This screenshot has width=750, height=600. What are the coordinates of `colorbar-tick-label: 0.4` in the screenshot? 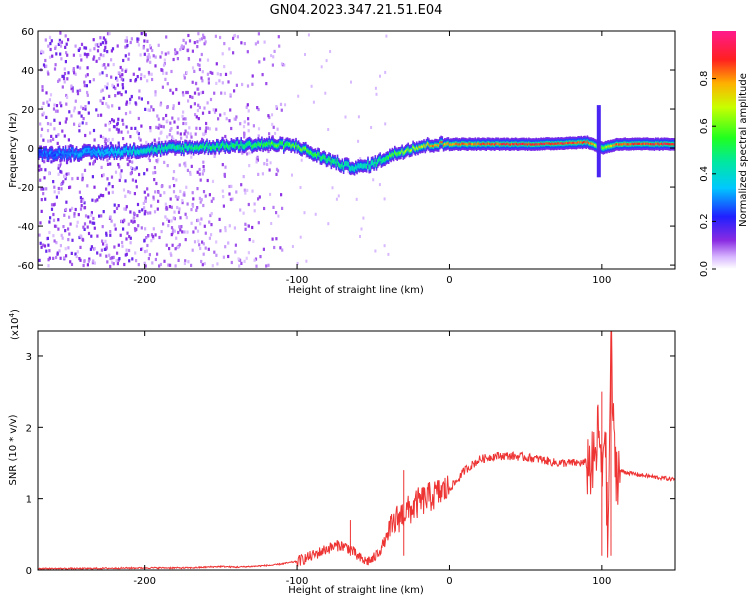 It's located at (704, 174).